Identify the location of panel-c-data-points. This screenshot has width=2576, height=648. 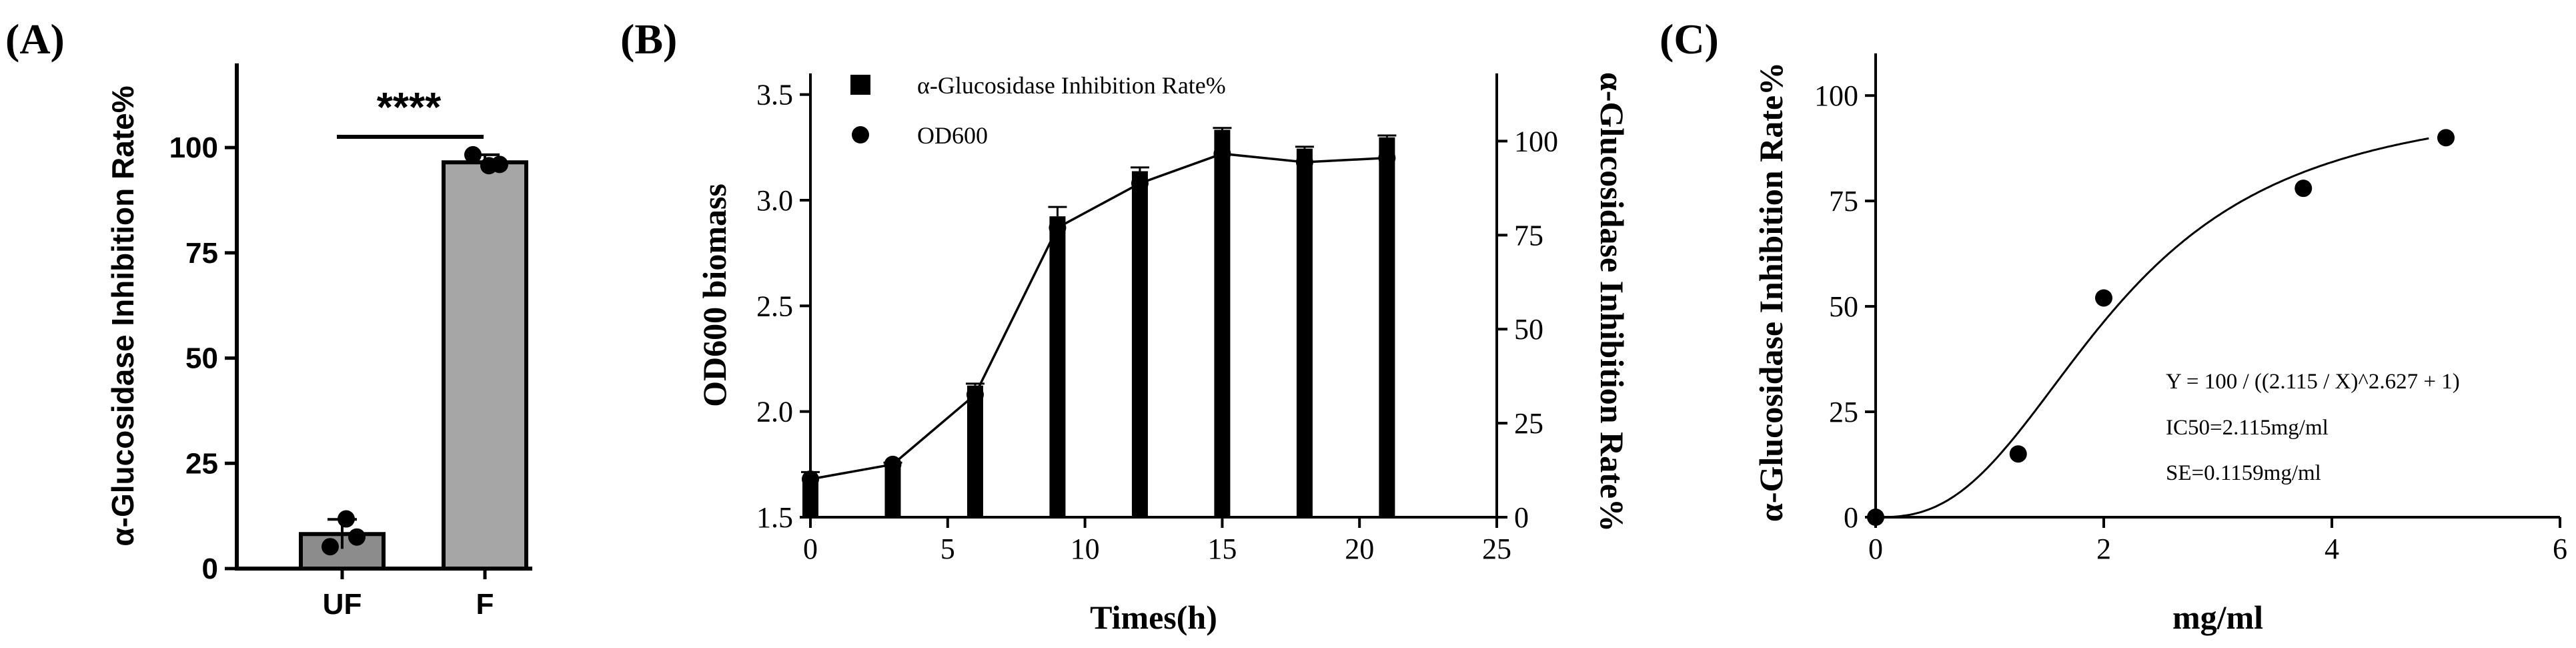
(2161, 327).